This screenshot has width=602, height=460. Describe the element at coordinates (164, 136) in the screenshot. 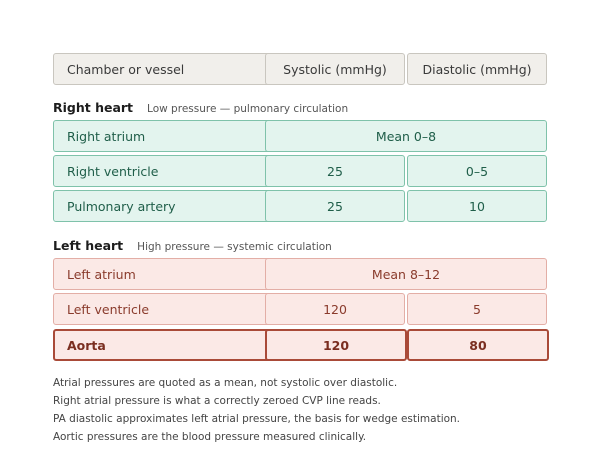

I see `row-label: Right atrium` at that location.